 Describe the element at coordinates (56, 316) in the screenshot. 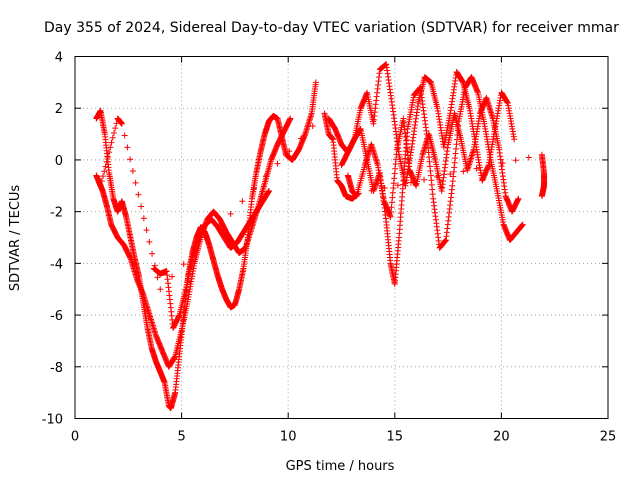

I see `y-tick-label: -6` at that location.